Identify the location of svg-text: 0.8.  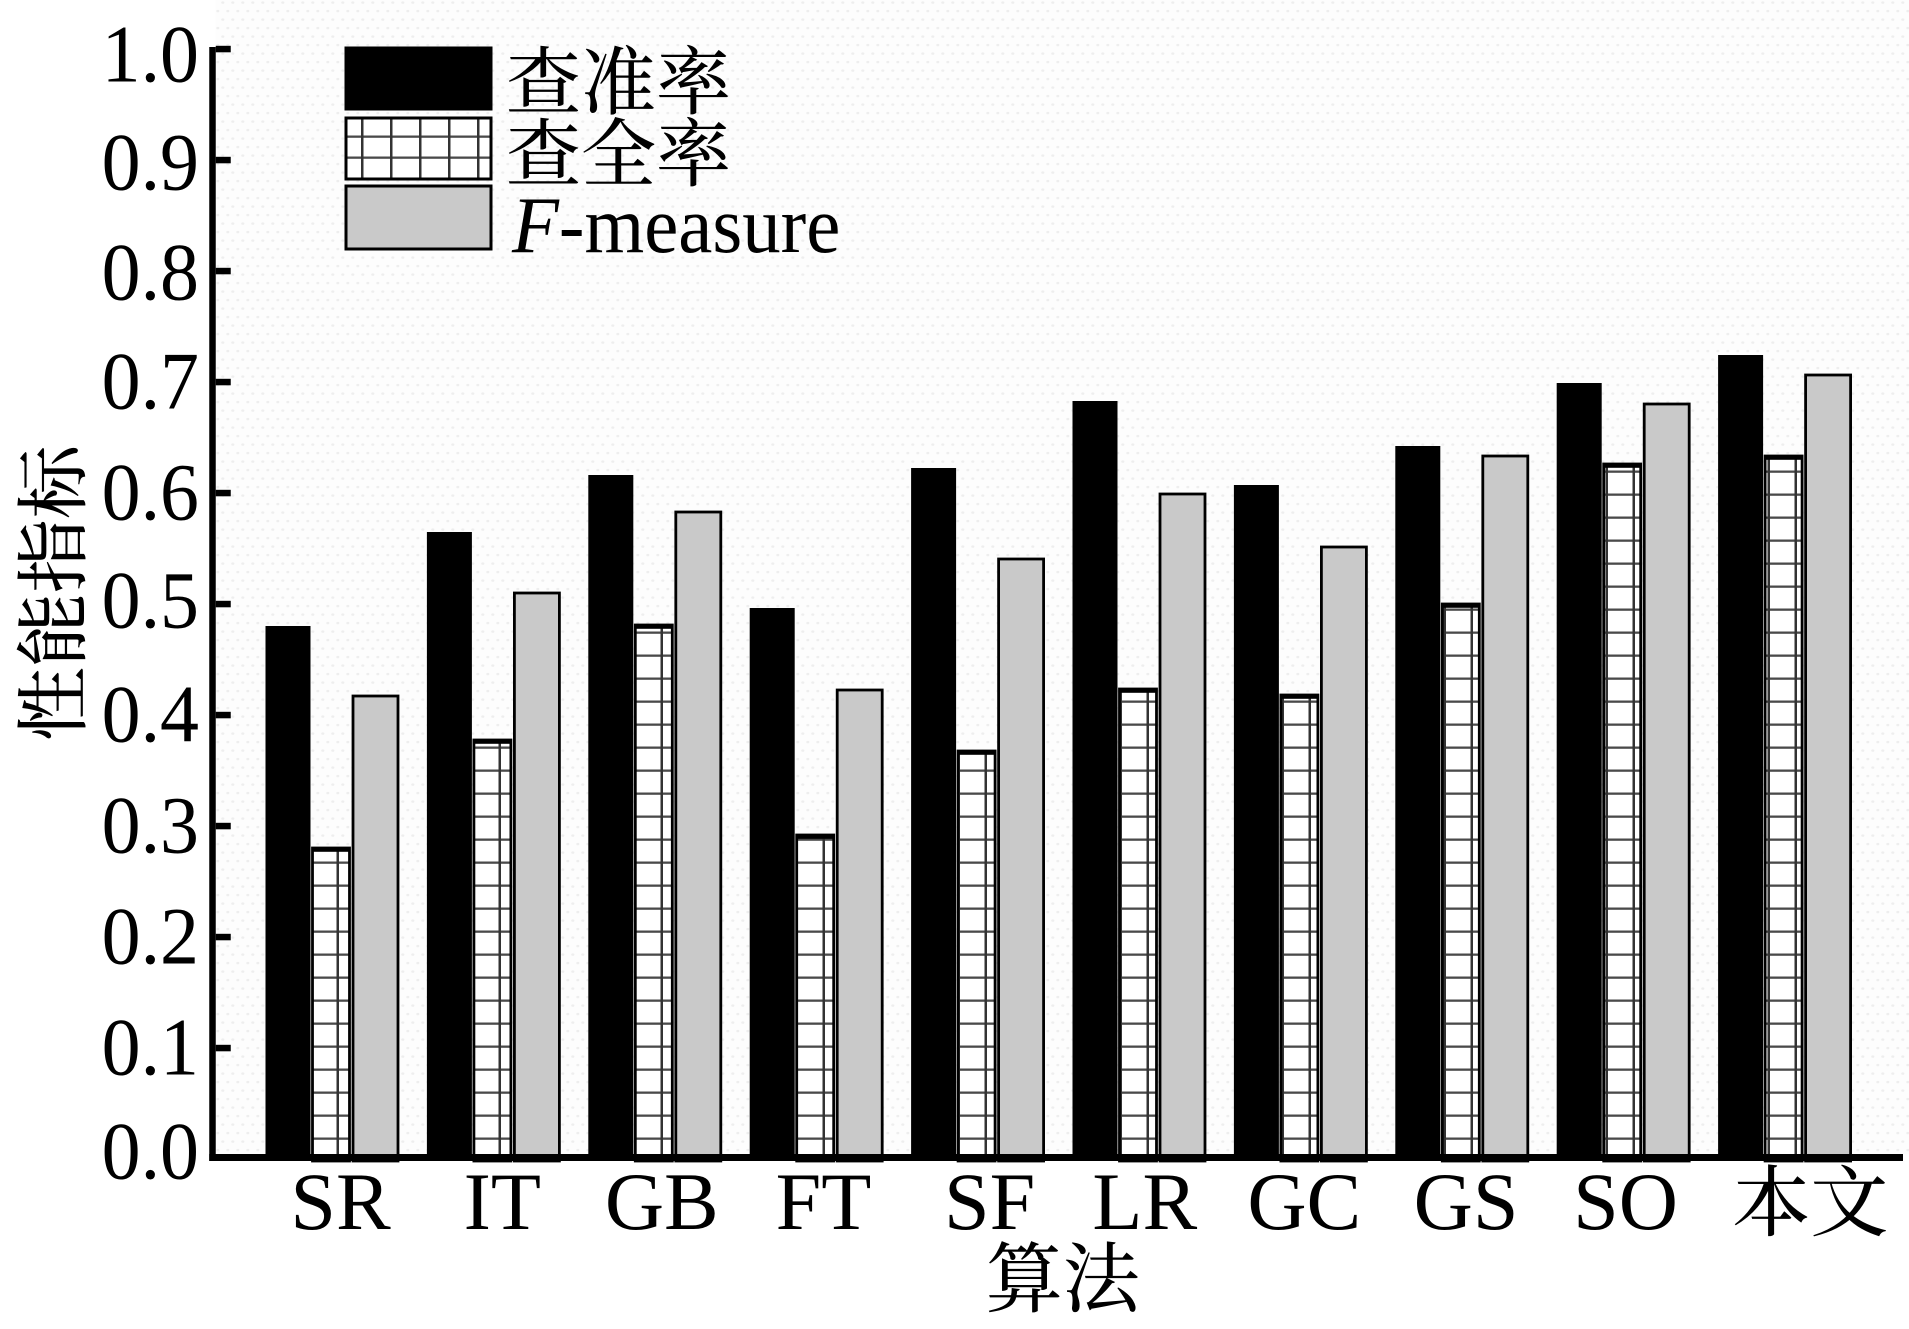
(150, 273).